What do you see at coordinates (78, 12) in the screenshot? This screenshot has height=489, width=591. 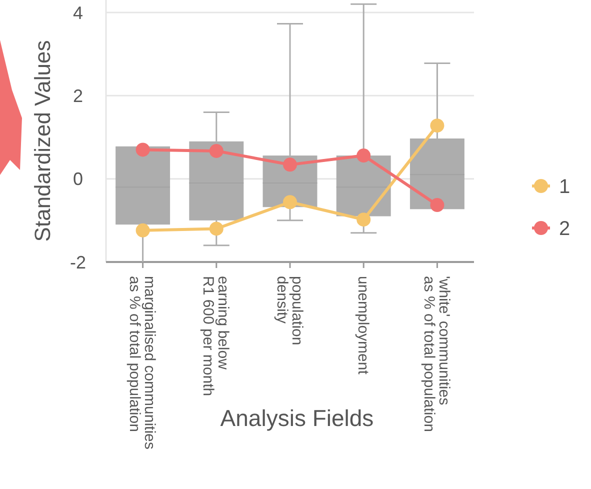 I see `y-tick-label: 4` at bounding box center [78, 12].